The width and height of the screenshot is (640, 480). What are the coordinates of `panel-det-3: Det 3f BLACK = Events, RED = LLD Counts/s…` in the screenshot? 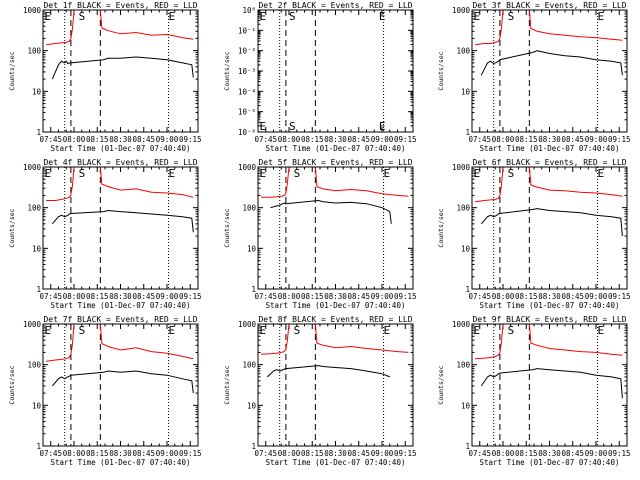 It's located at (534, 77).